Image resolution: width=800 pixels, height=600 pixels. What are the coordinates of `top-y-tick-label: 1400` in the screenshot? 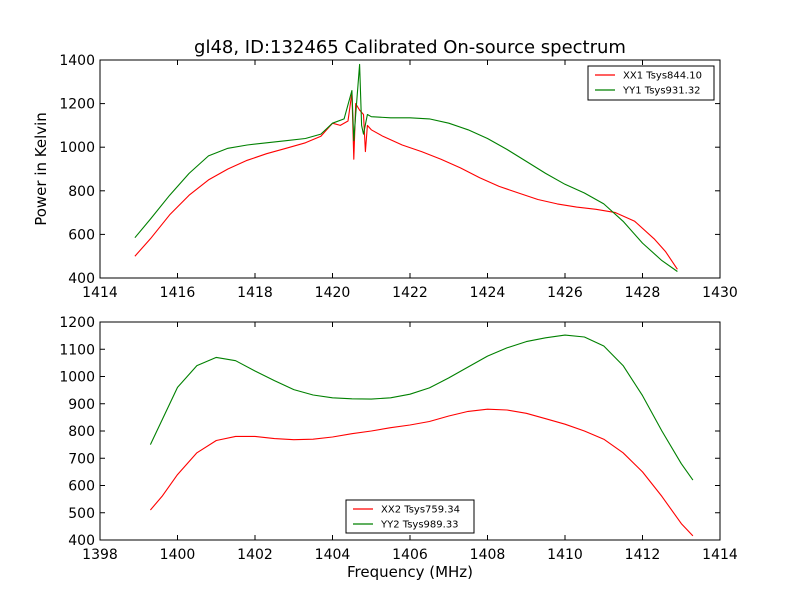 It's located at (77, 61).